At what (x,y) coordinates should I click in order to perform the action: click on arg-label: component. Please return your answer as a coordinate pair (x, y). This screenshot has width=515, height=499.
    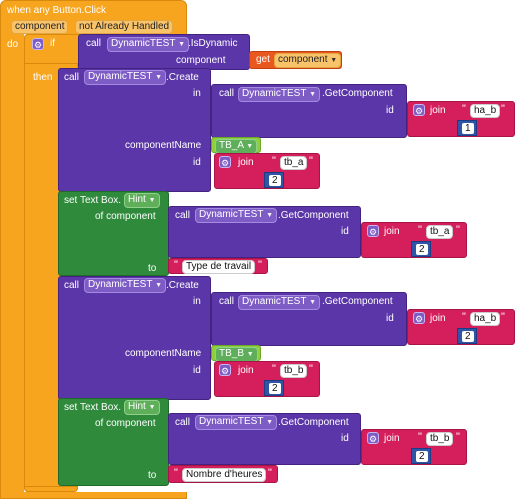
    Looking at the image, I should click on (201, 60).